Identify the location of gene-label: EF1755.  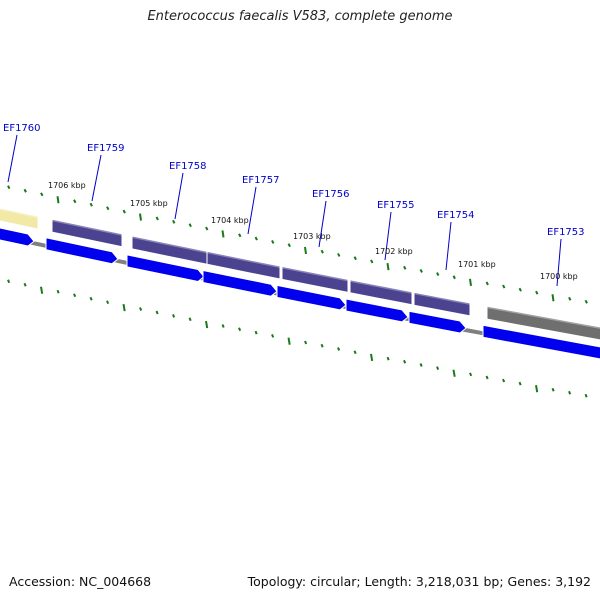
(396, 205).